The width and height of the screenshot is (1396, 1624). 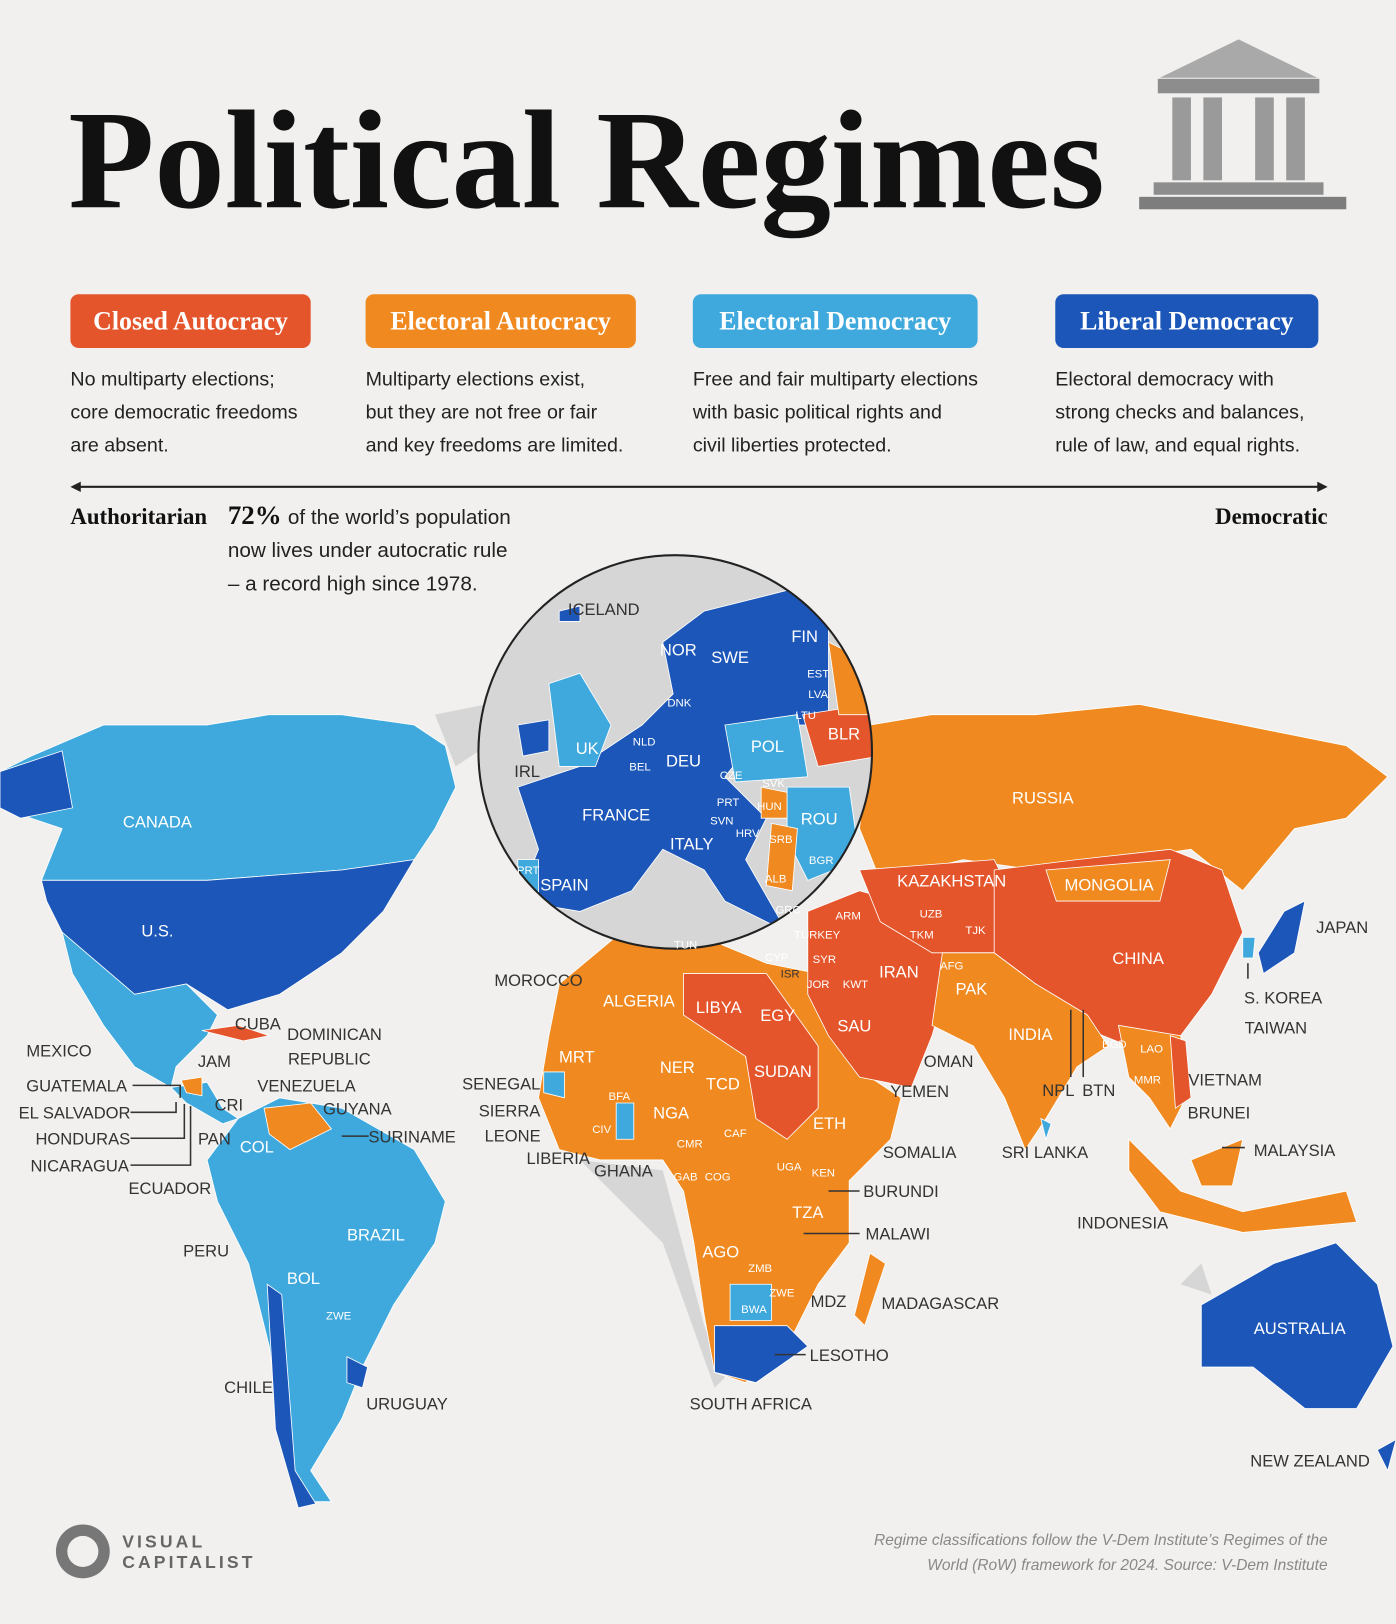 I want to click on country-label: UGA, so click(x=789, y=1167).